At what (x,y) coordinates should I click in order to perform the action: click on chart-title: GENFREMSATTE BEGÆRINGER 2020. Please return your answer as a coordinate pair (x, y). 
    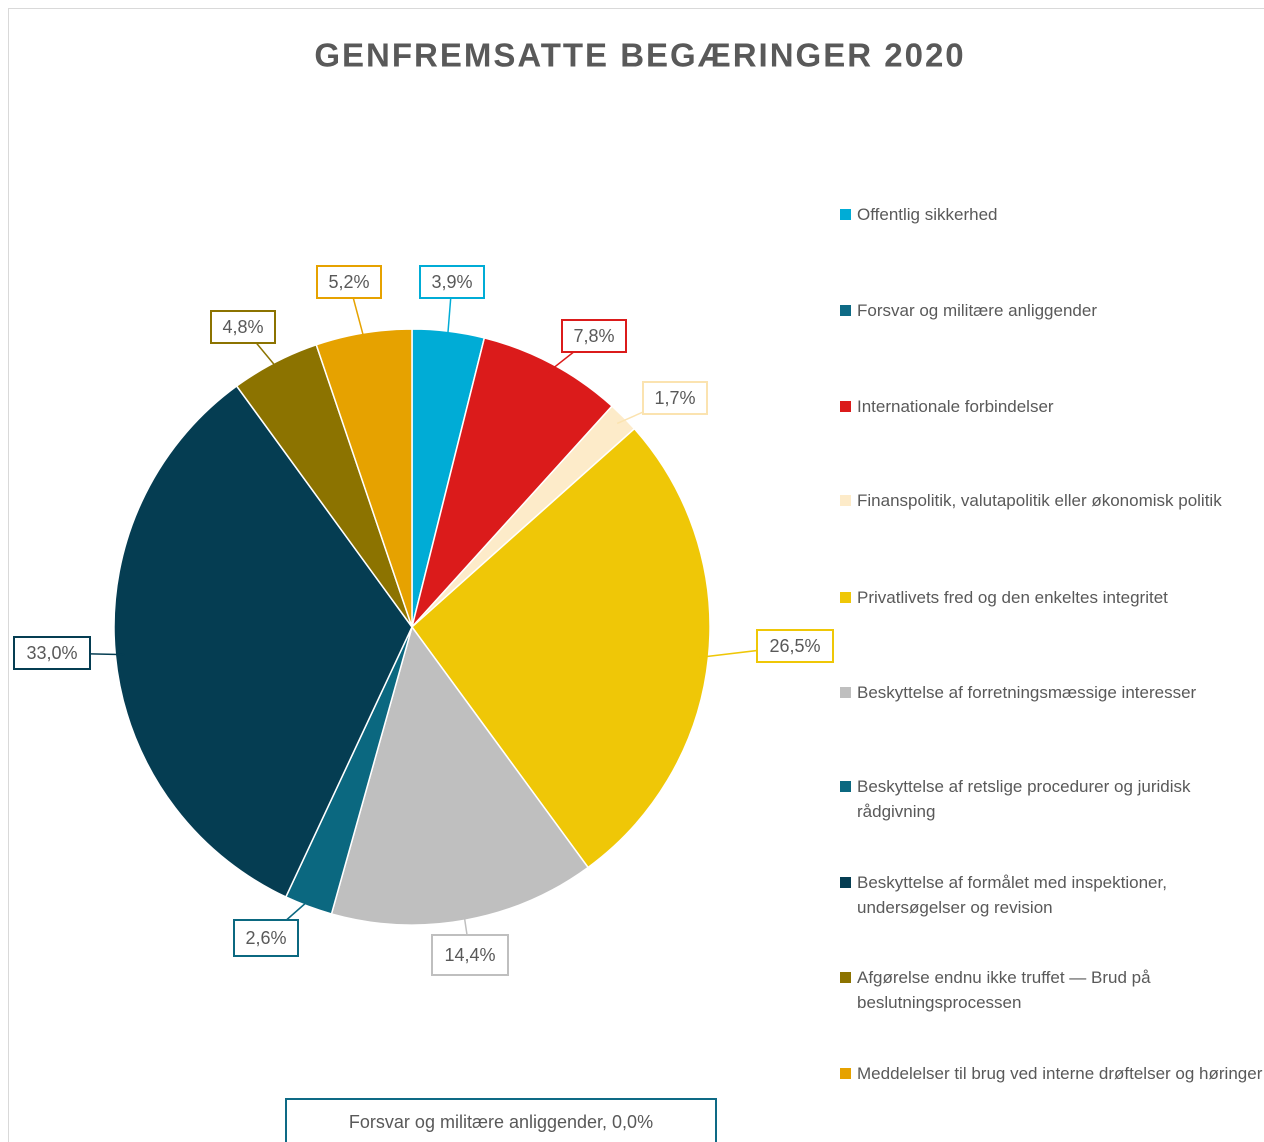
    Looking at the image, I should click on (639, 55).